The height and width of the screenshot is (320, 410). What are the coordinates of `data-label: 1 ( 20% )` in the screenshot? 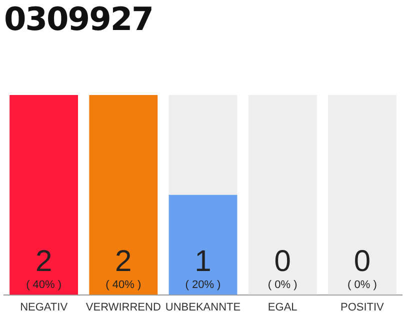 It's located at (203, 267).